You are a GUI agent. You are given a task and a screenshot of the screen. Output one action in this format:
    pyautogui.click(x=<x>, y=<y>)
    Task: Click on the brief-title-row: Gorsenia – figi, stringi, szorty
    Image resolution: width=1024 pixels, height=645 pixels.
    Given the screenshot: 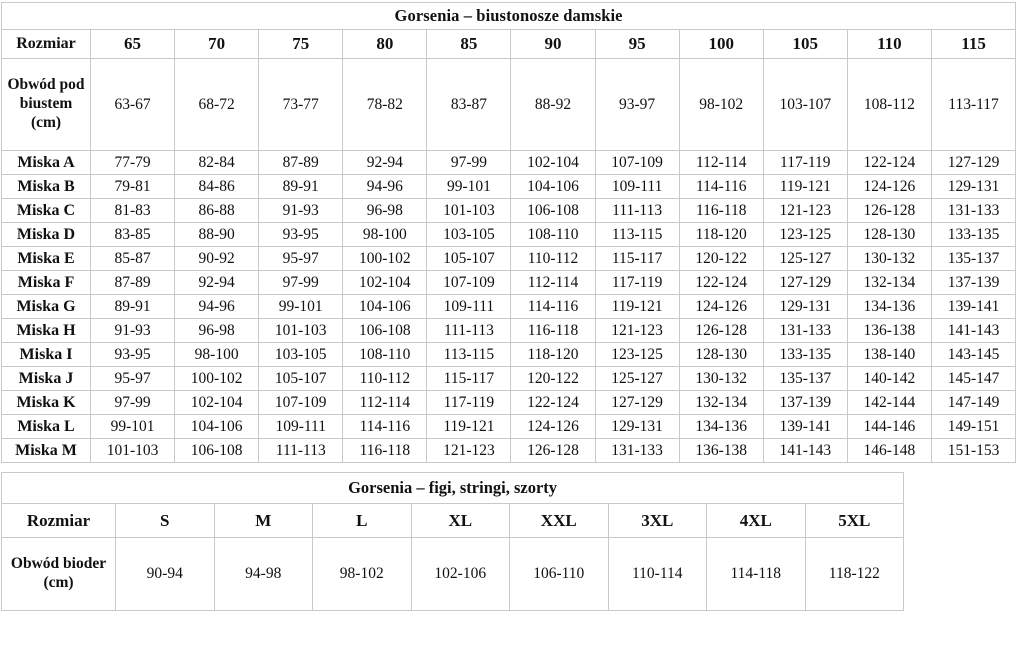 What is the action you would take?
    pyautogui.click(x=452, y=488)
    